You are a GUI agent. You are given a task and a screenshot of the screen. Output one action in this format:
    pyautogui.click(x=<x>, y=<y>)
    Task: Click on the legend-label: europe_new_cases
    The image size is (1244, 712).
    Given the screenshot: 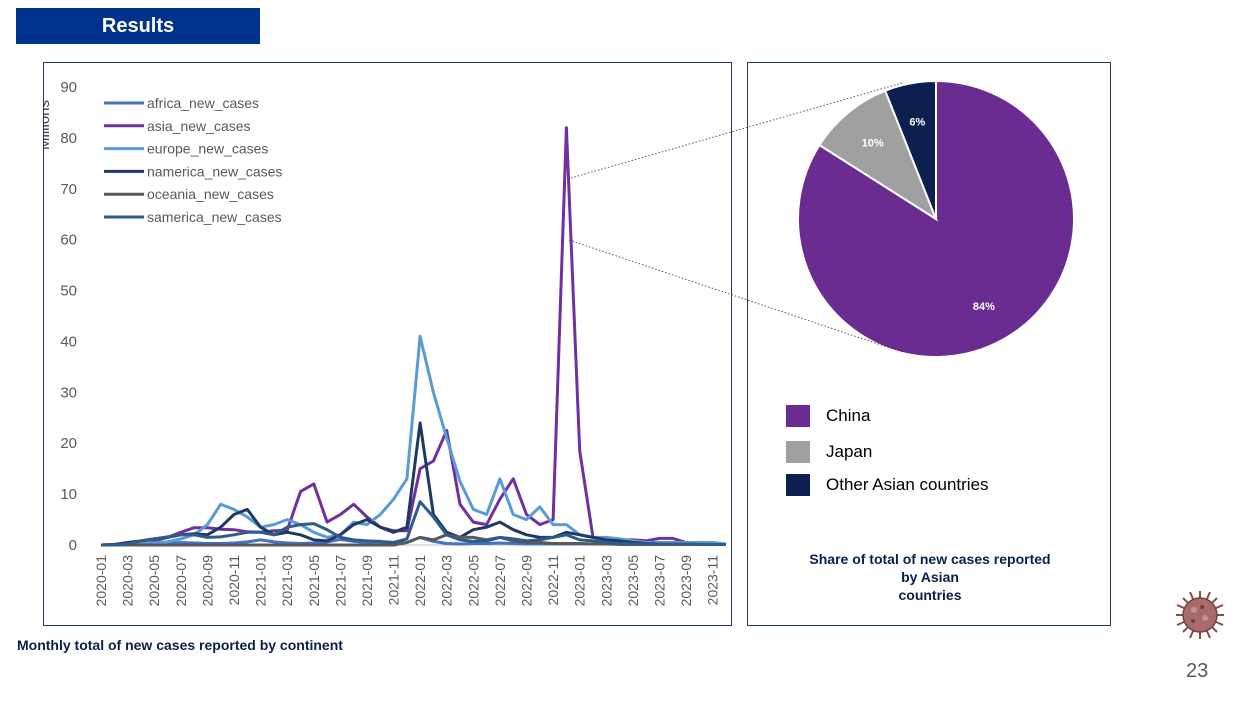 What is the action you would take?
    pyautogui.click(x=207, y=149)
    